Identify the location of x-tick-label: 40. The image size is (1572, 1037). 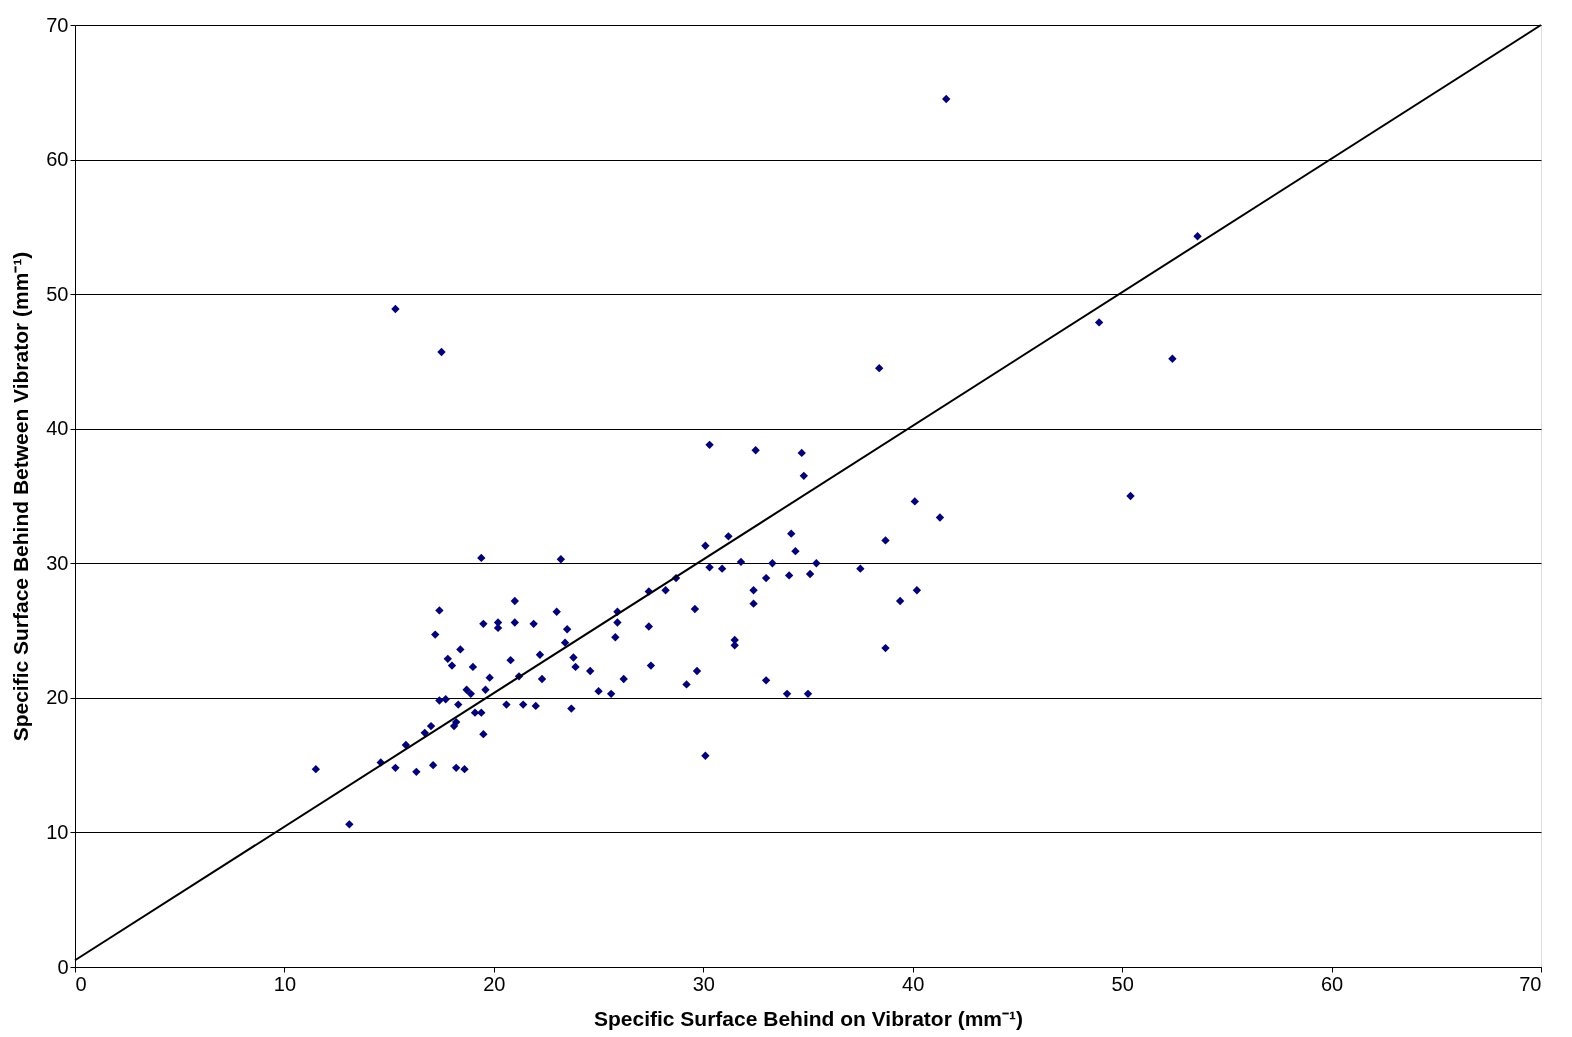
(913, 983).